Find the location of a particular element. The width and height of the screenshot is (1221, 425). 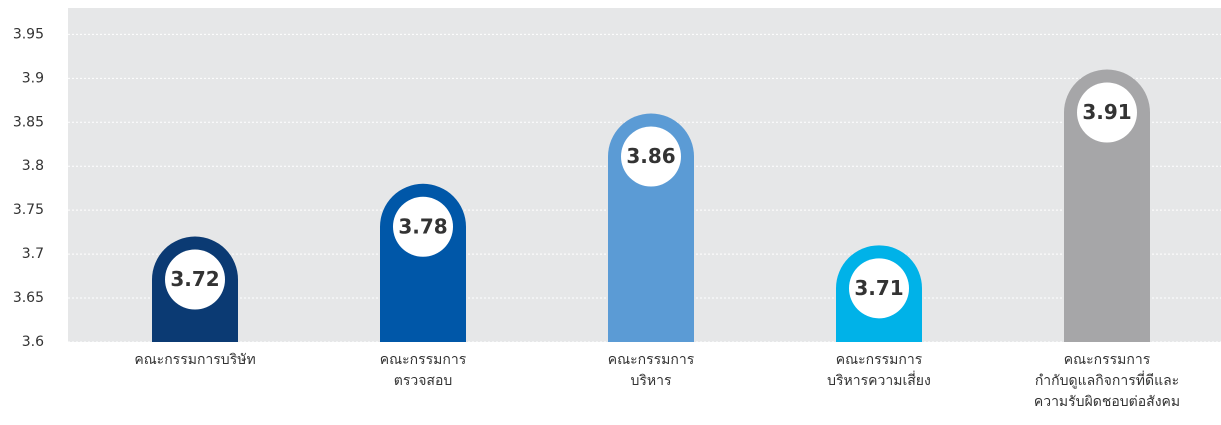

x-tick-label: คณะกรรมการบริษัท is located at coordinates (195, 360).